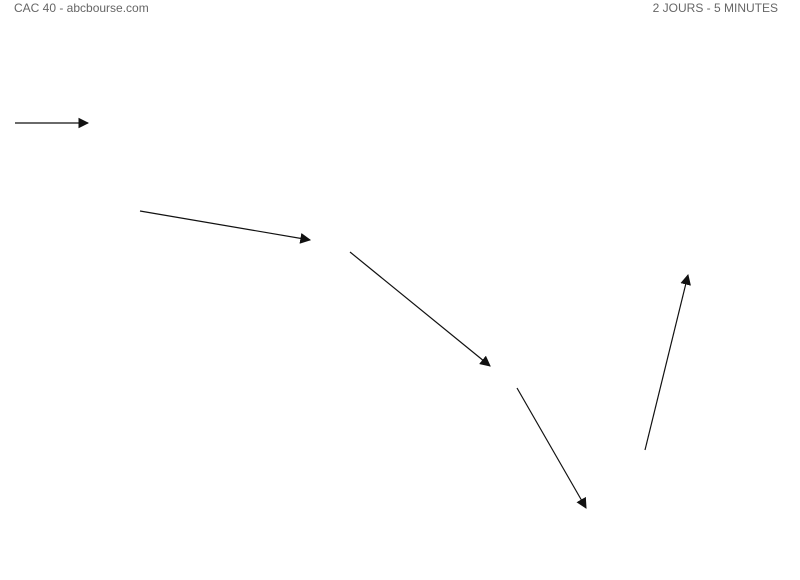 This screenshot has width=800, height=580. I want to click on chart-subtitle: 2 JOURS - 5 MINUTES, so click(715, 8).